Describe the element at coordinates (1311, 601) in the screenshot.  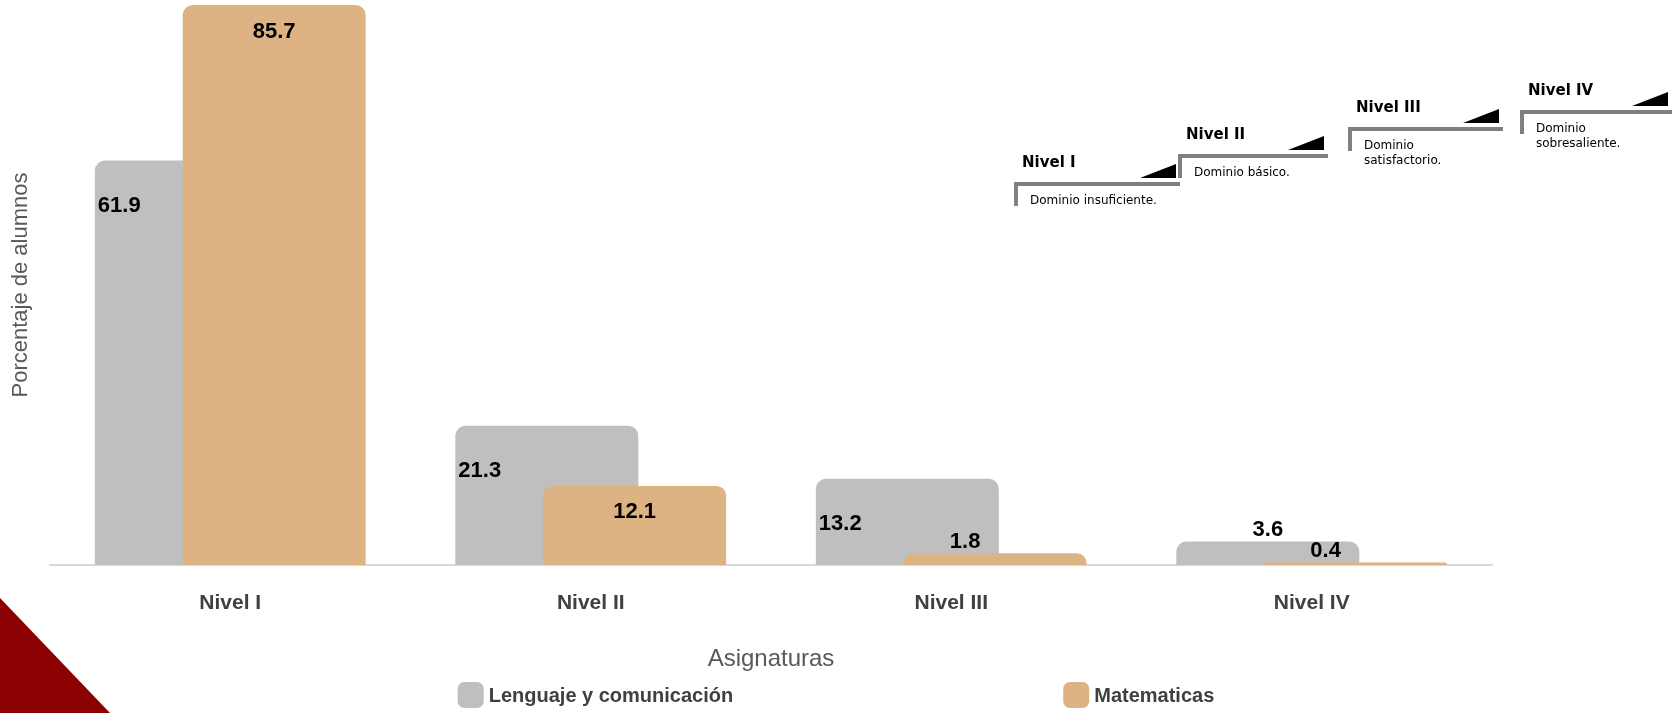
I see `x-tick-label: Nivel IV` at that location.